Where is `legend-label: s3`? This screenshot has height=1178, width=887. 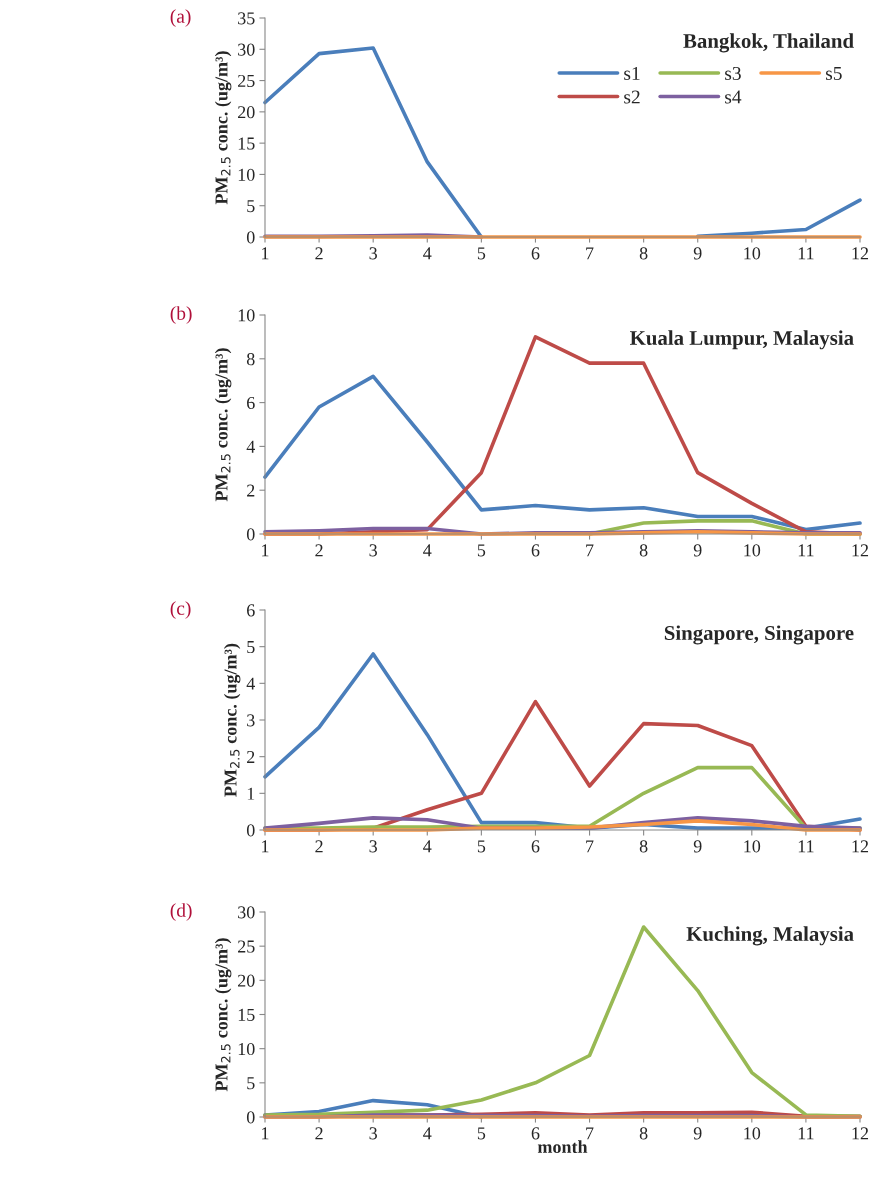
legend-label: s3 is located at coordinates (733, 73).